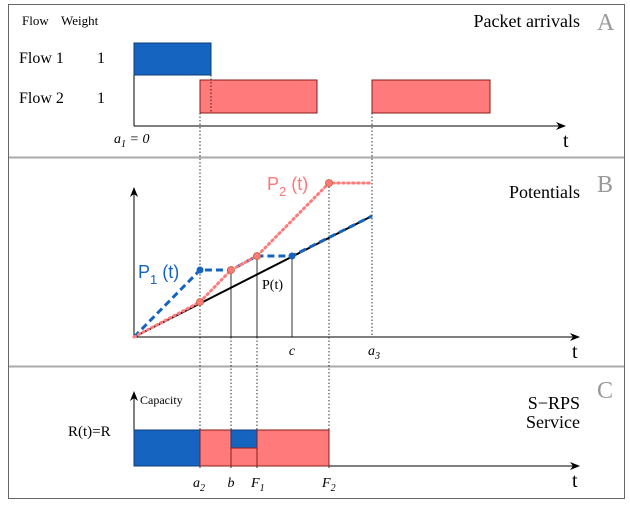 The width and height of the screenshot is (630, 507). I want to click on f1-label: F1, so click(257, 485).